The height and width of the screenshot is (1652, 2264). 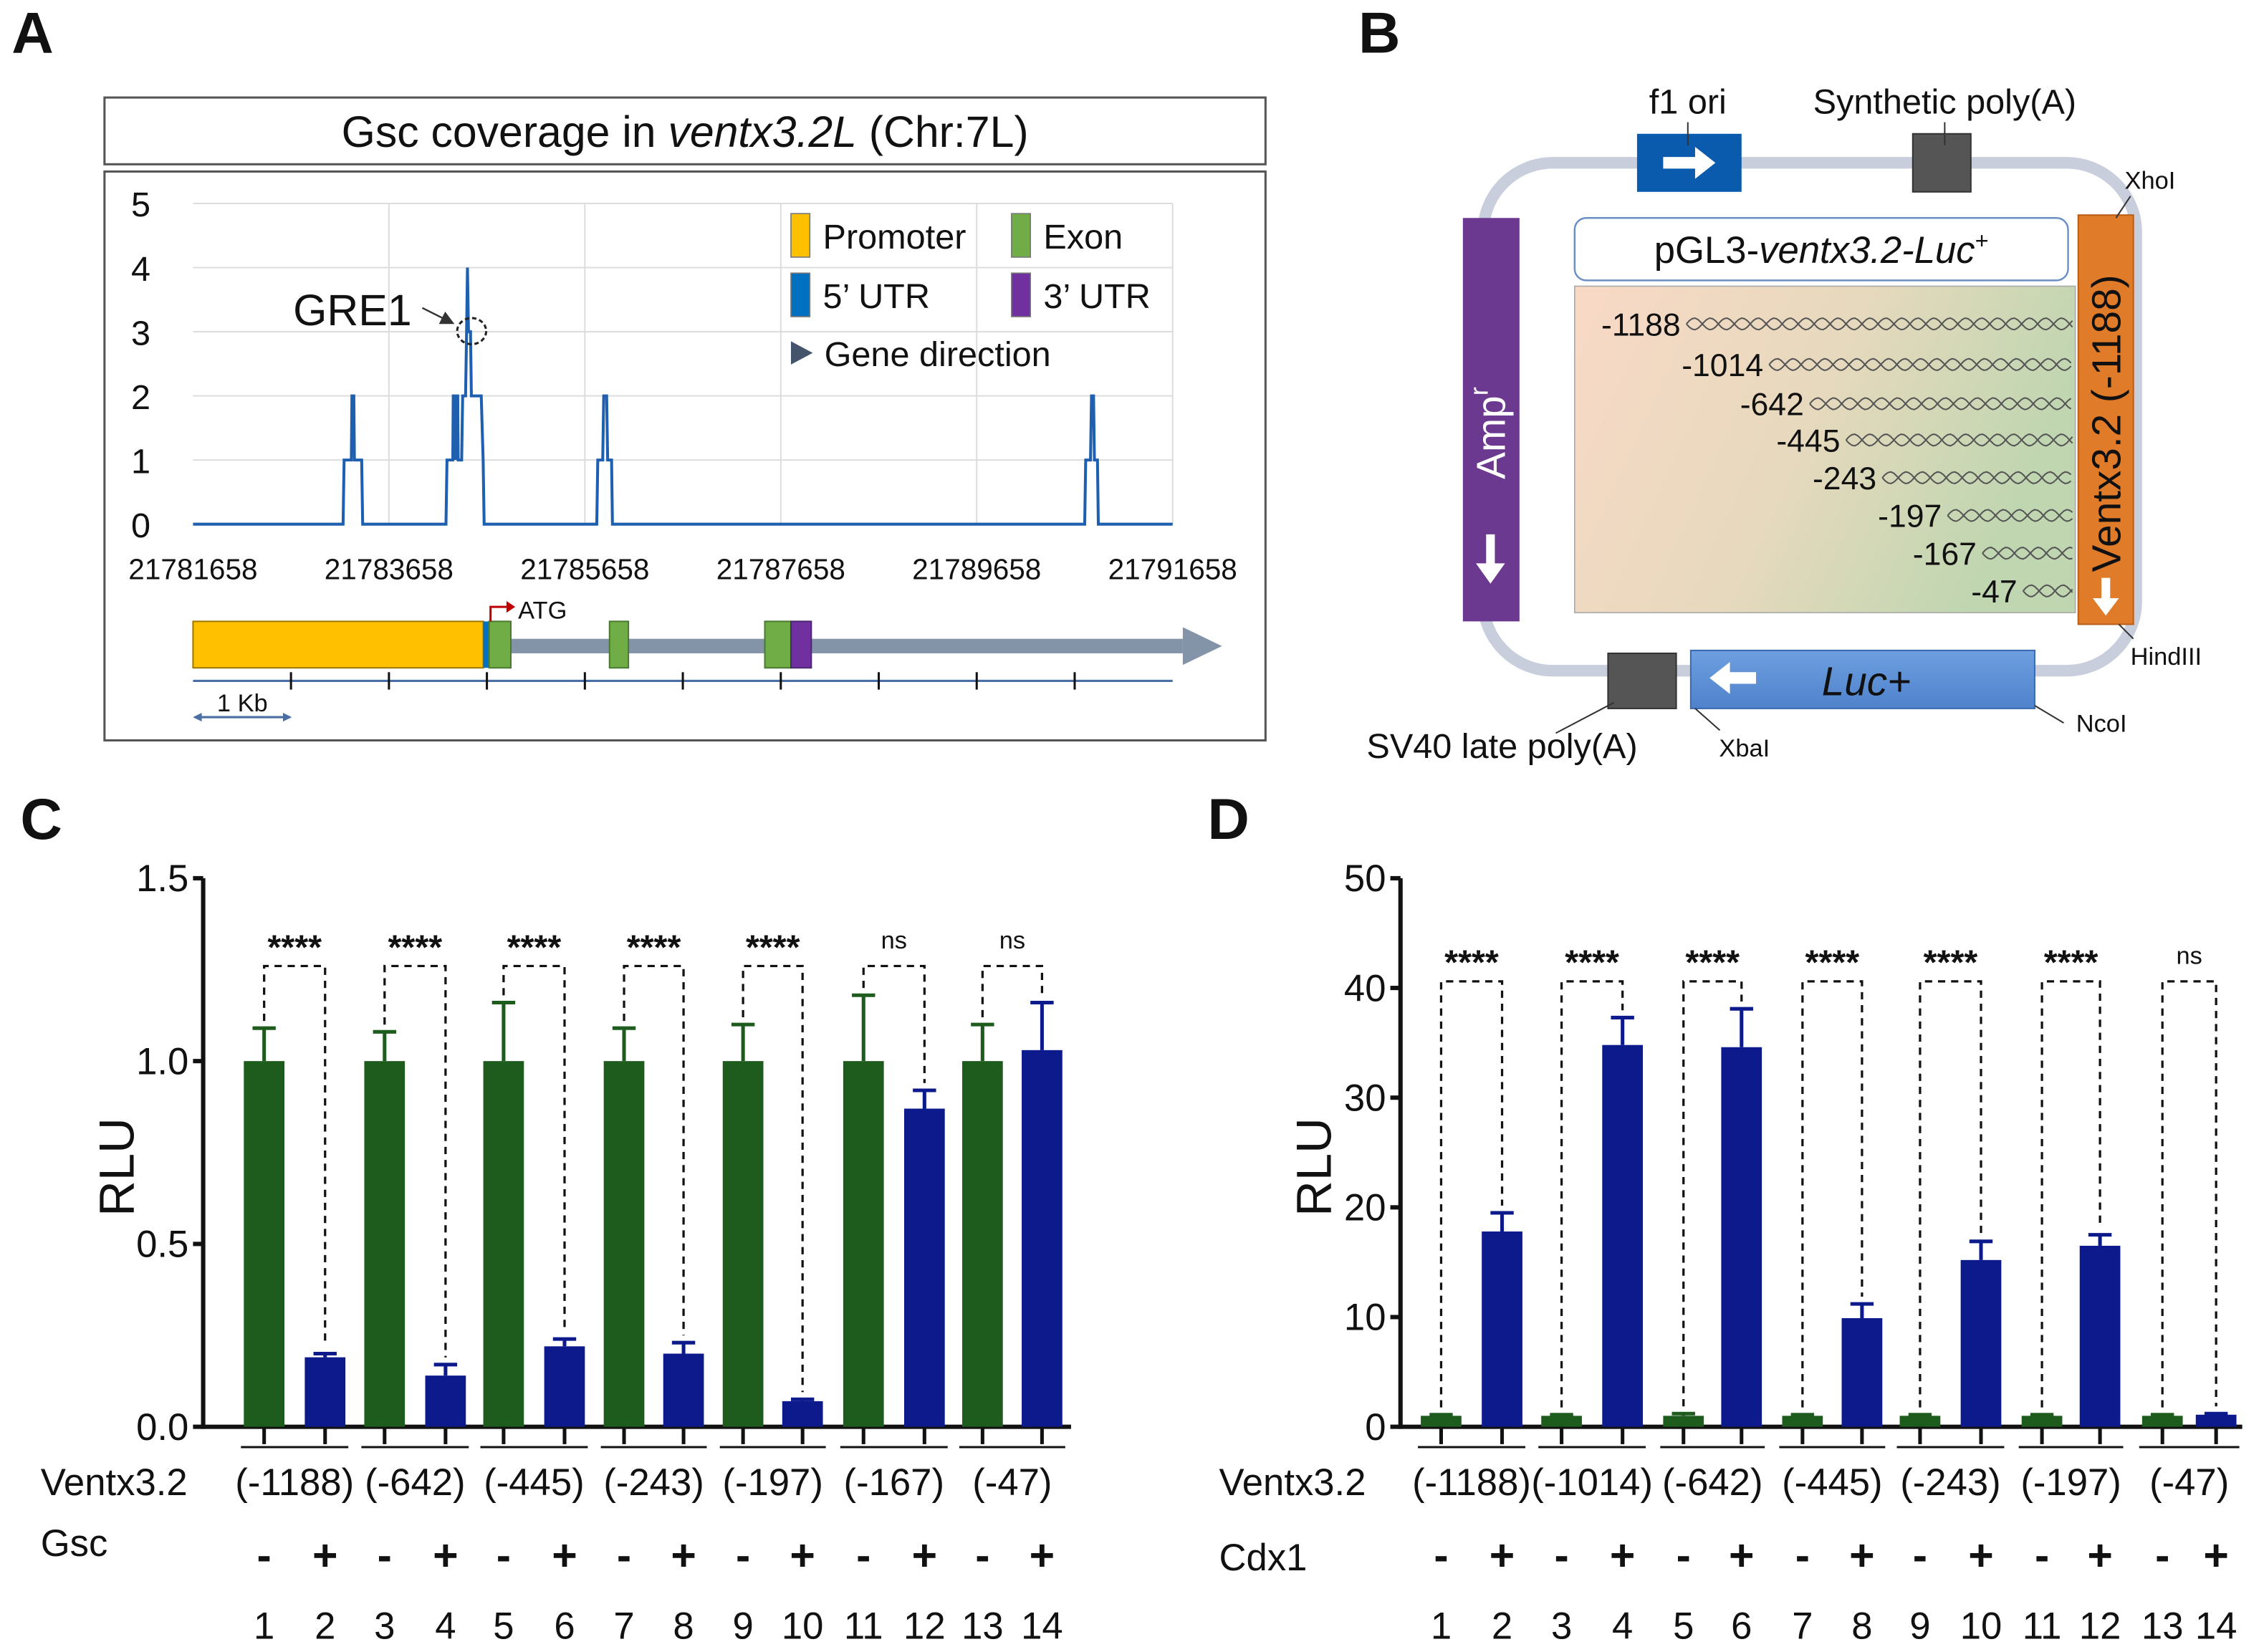 I want to click on gene-body, so click(x=838, y=646).